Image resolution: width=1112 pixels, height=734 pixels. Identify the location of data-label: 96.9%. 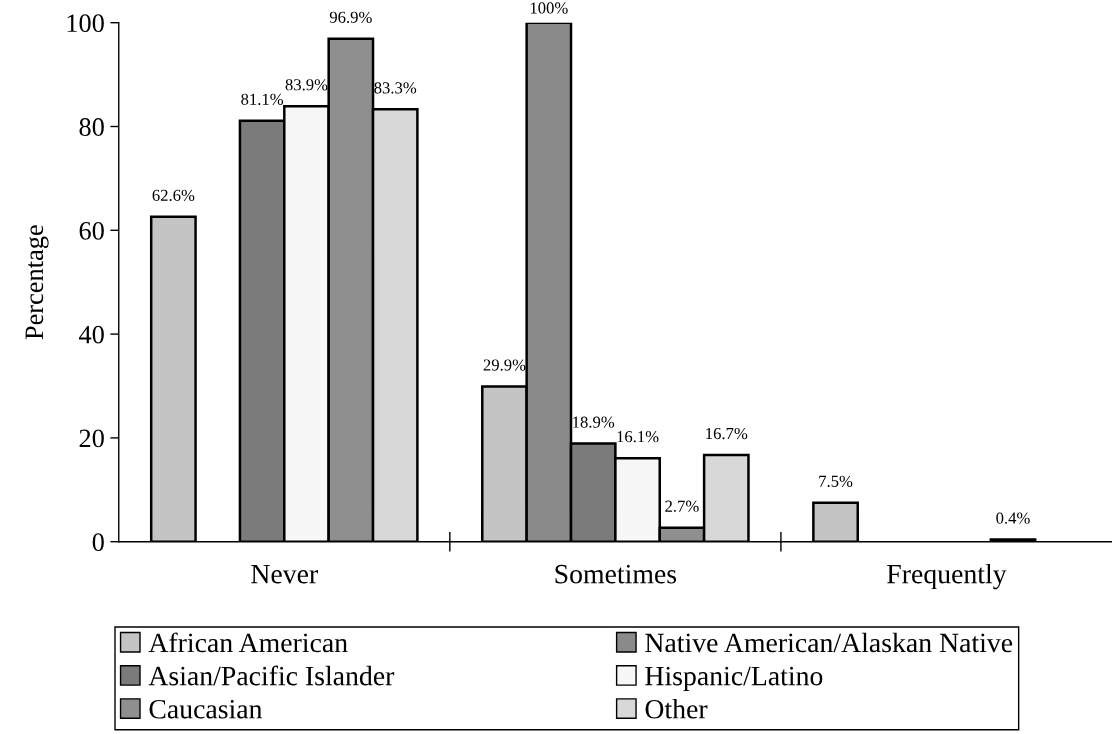
(350, 17).